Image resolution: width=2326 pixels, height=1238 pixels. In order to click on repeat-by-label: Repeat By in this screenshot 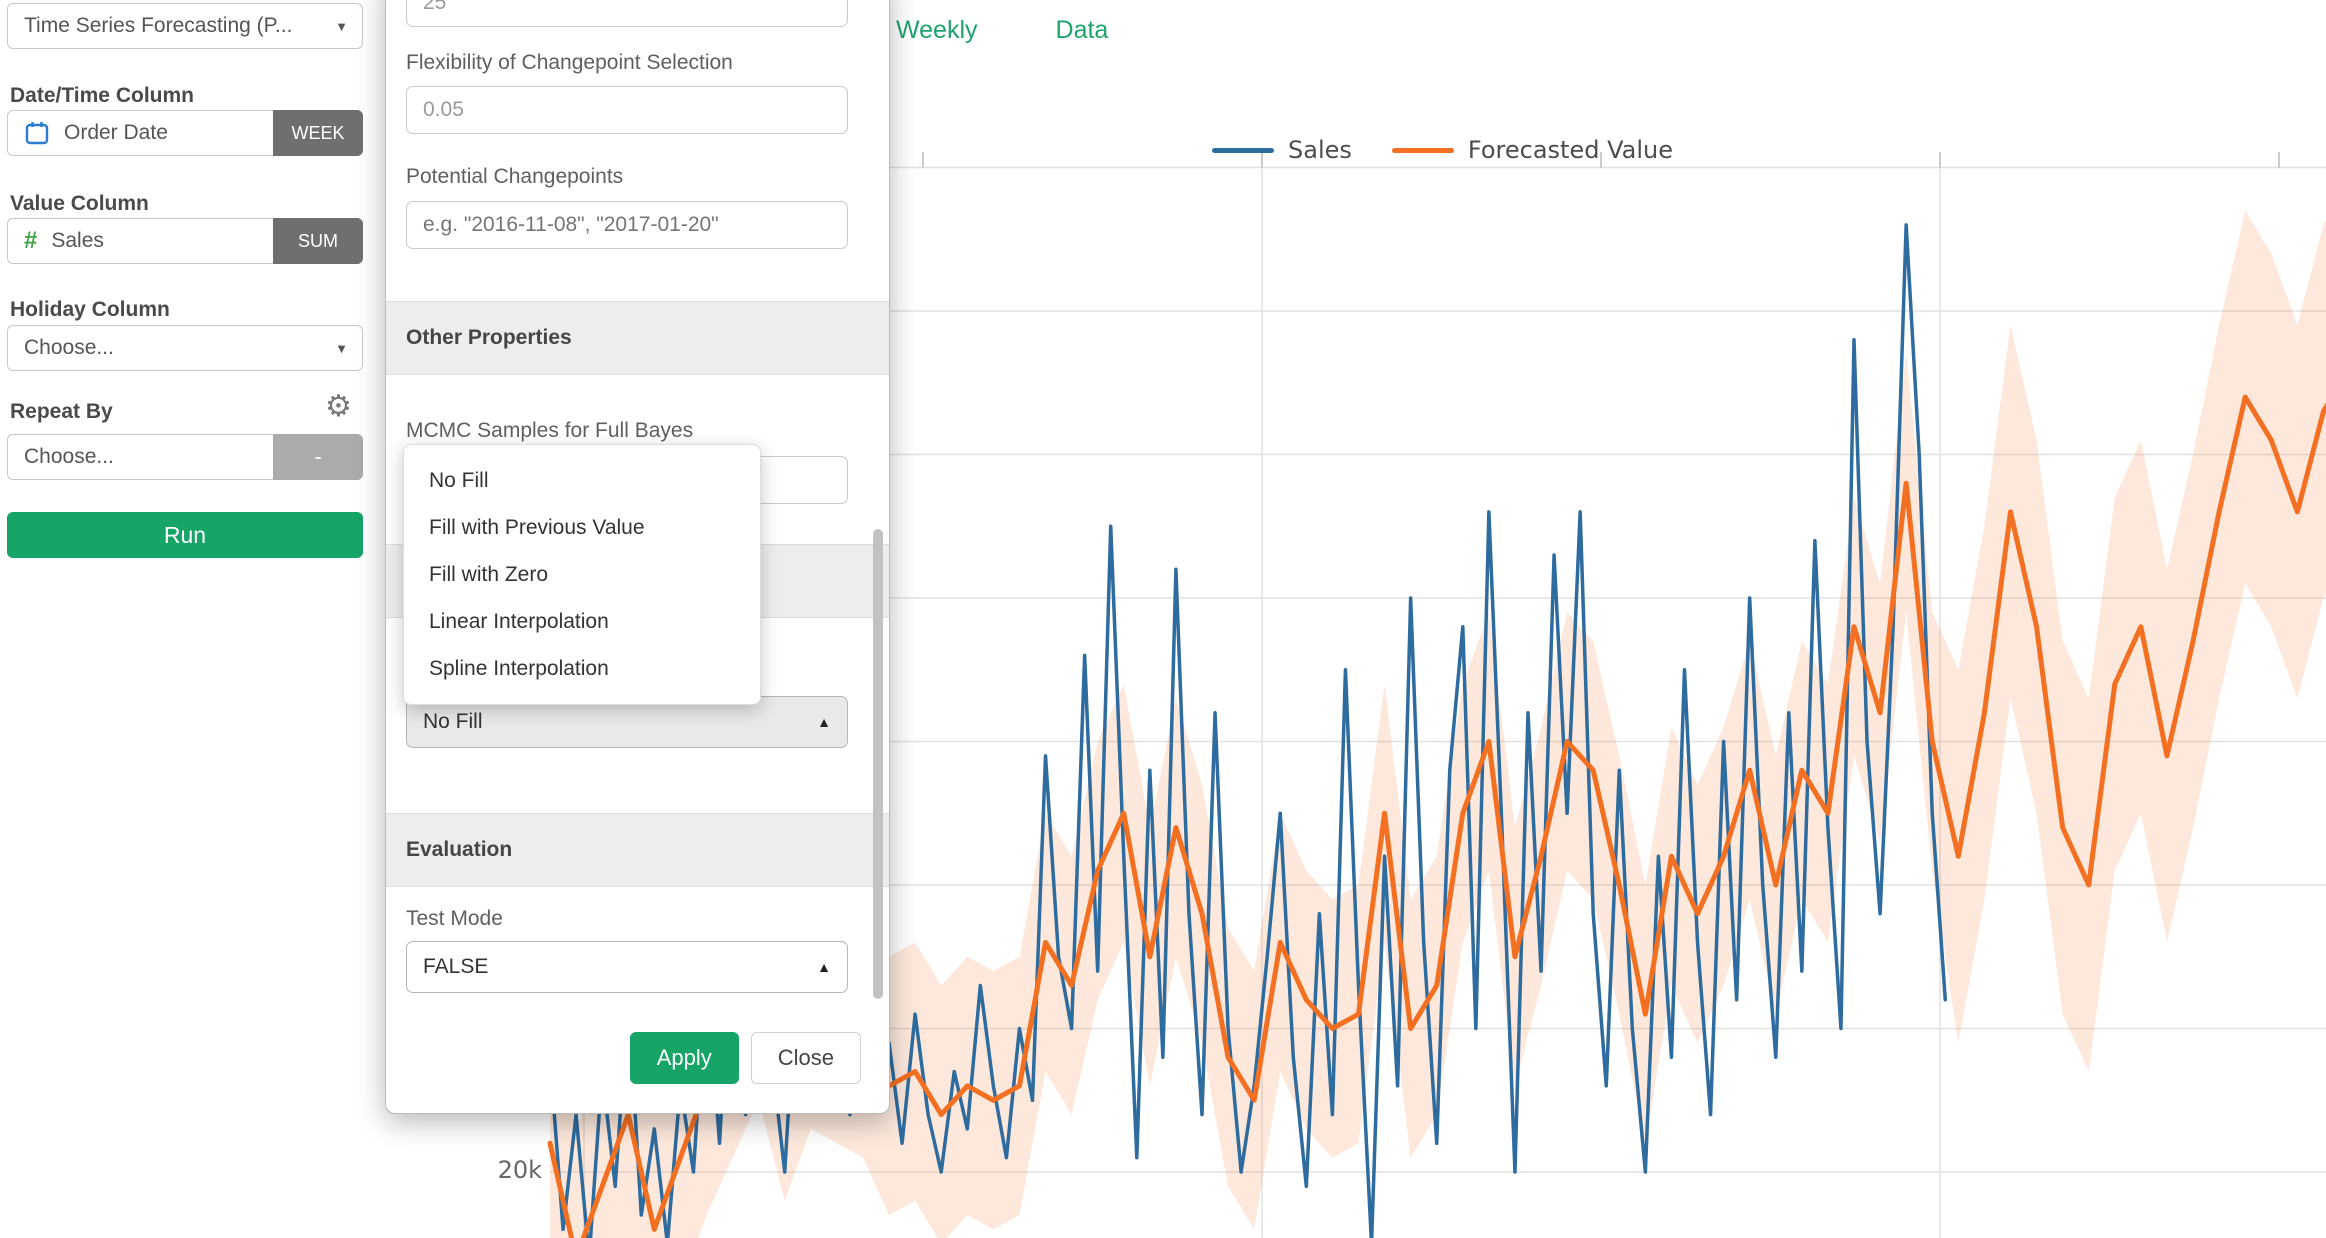, I will do `click(61, 411)`.